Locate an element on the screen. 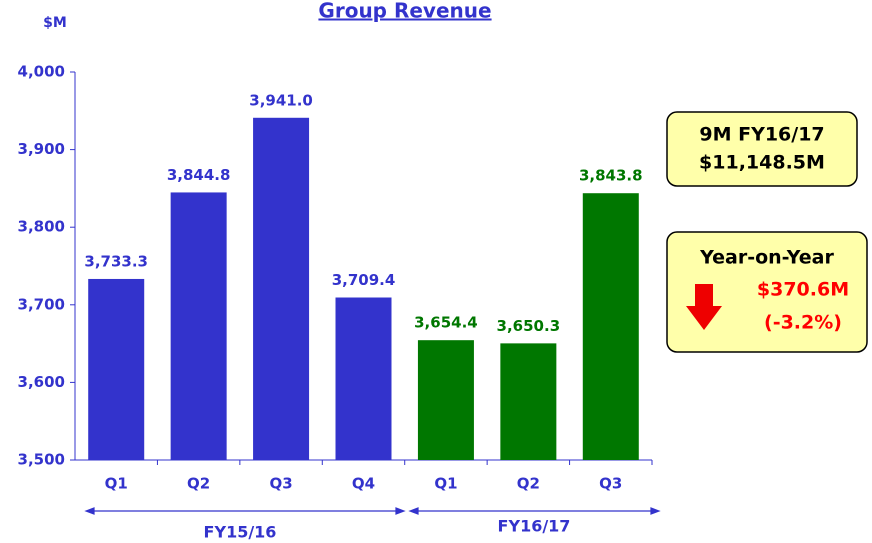 This screenshot has height=543, width=872. y-tick-label: 4,000 is located at coordinates (41, 72).